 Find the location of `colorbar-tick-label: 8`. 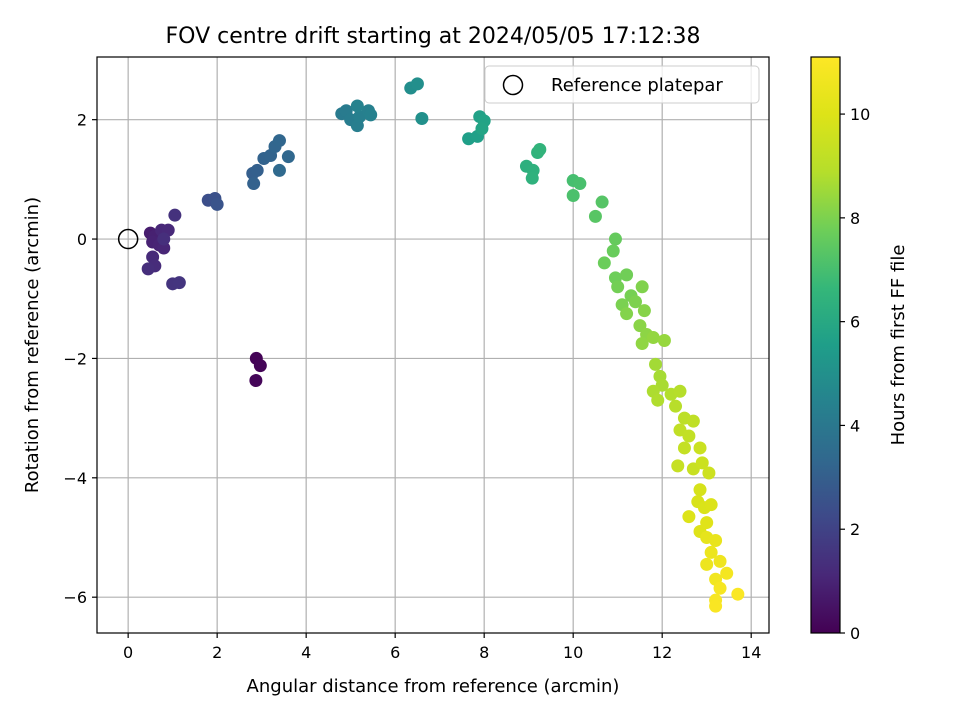

colorbar-tick-label: 8 is located at coordinates (855, 218).